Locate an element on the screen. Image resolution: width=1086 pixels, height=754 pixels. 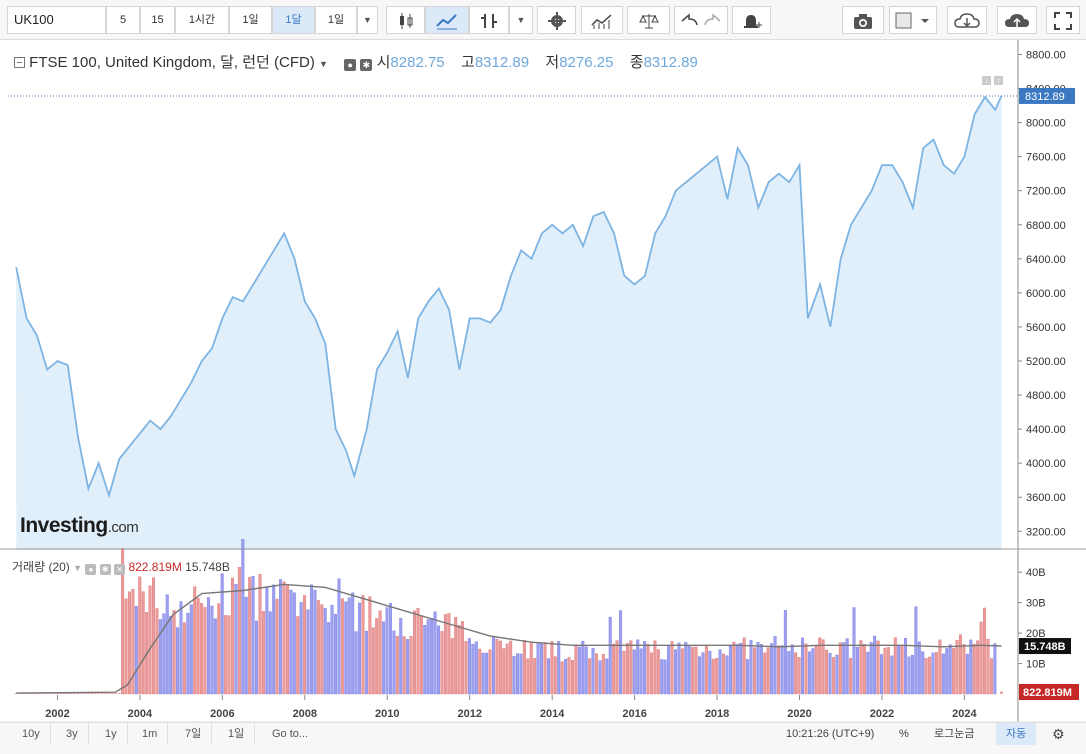
symbol-input: UK100 is located at coordinates (56, 20).